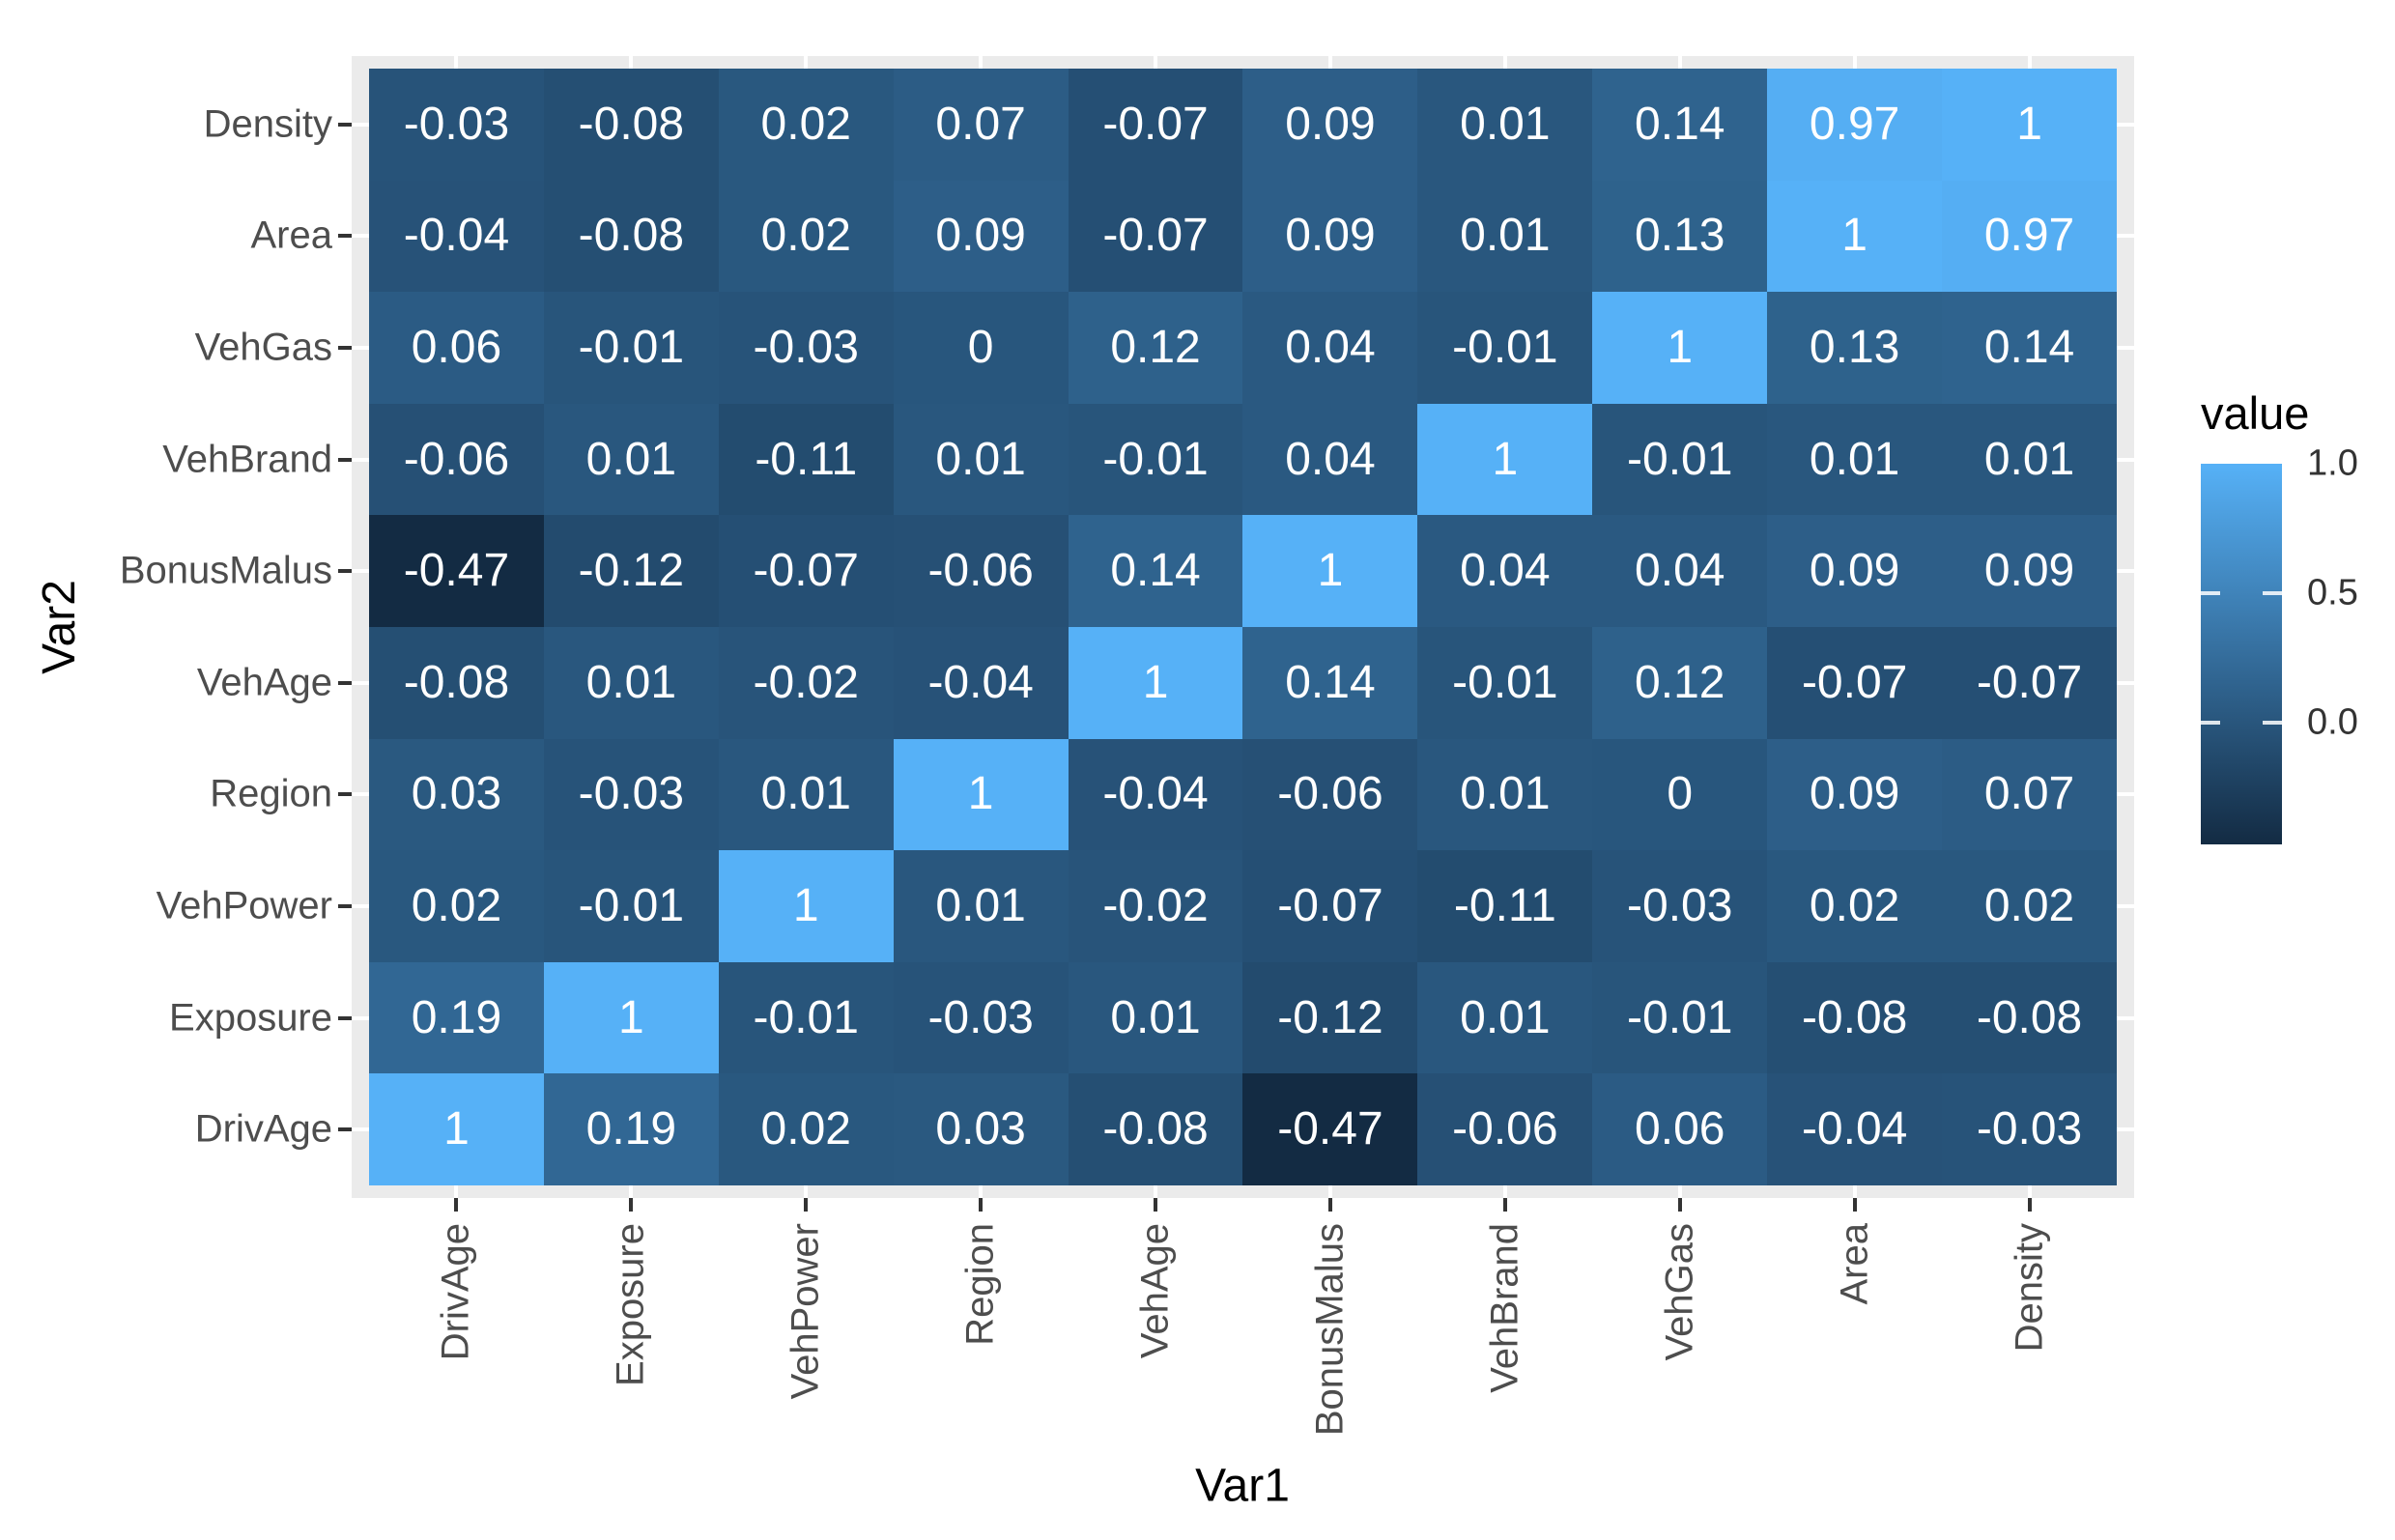  What do you see at coordinates (1155, 906) in the screenshot?
I see `heatmap-cell: -0.02` at bounding box center [1155, 906].